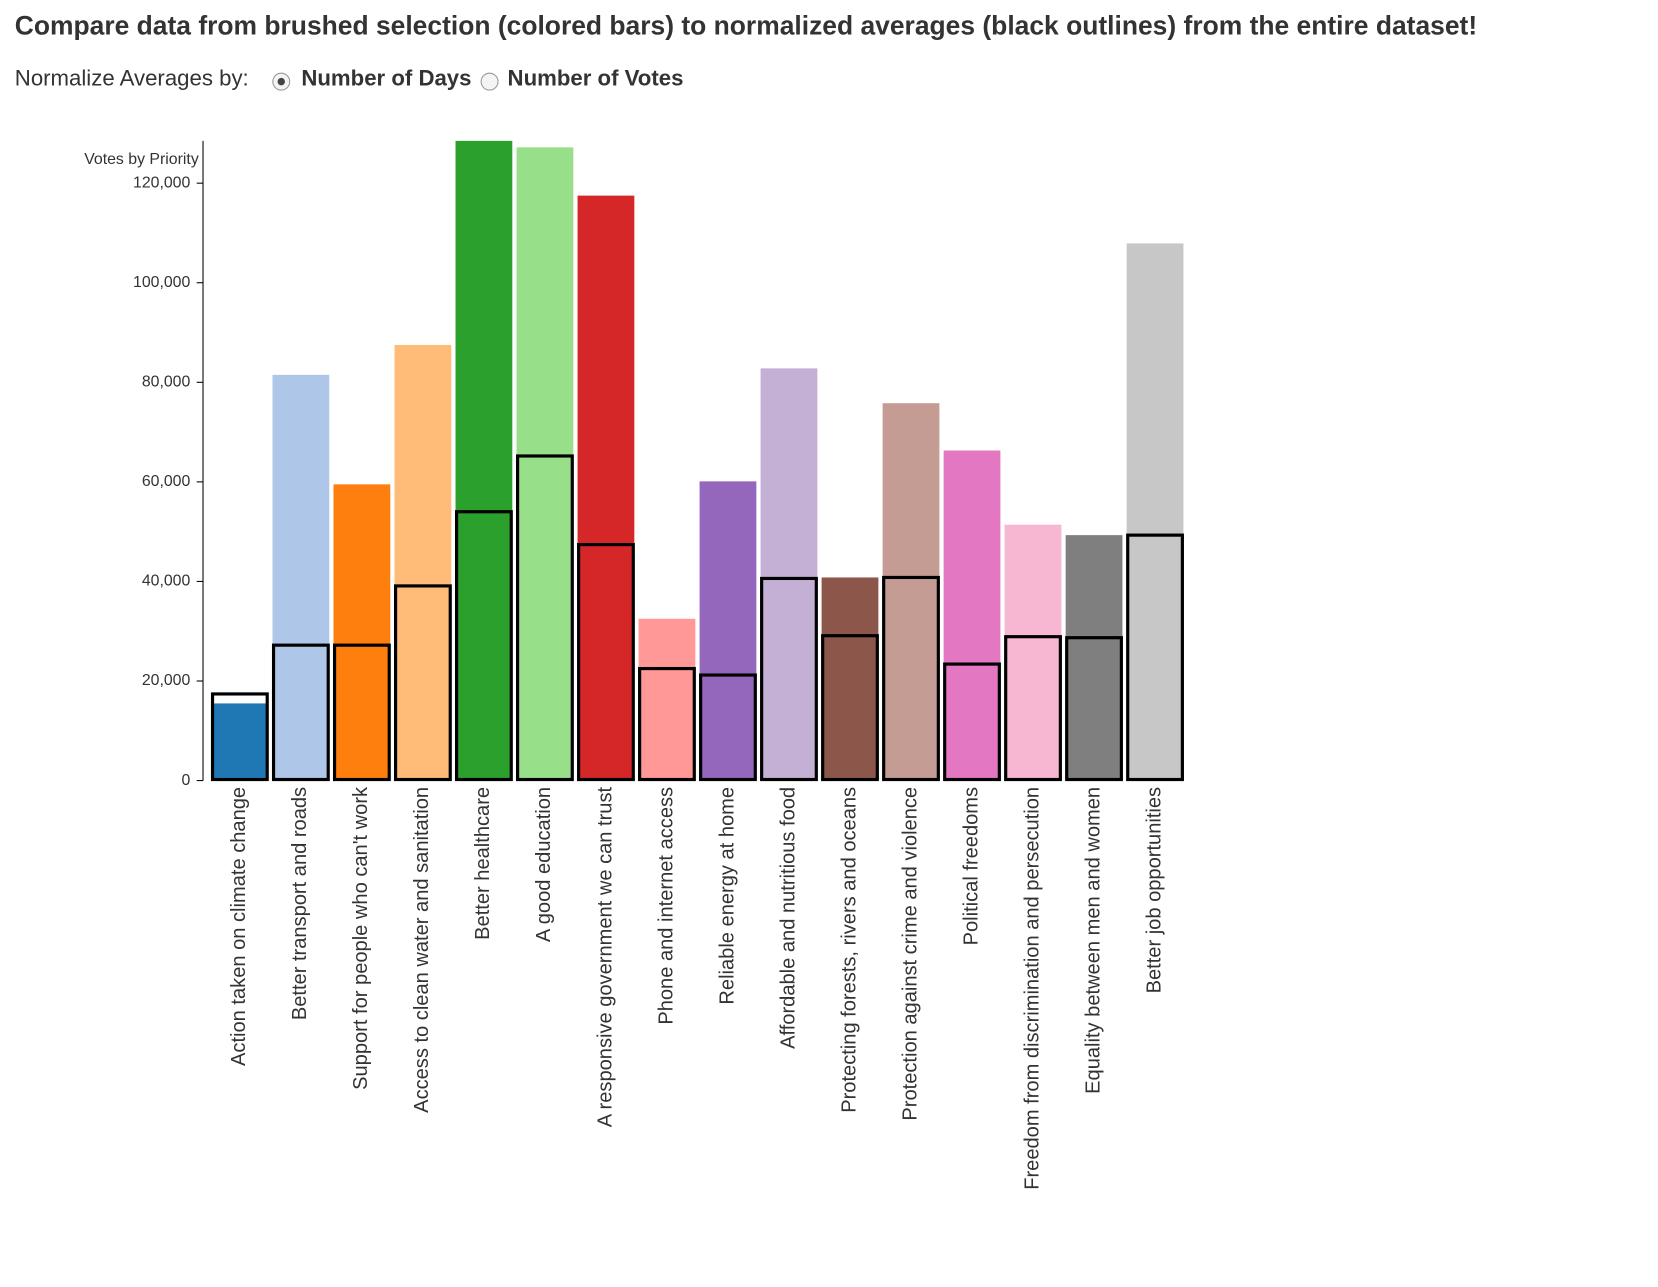  Describe the element at coordinates (162, 182) in the screenshot. I see `y-tick-label: 120,000` at that location.